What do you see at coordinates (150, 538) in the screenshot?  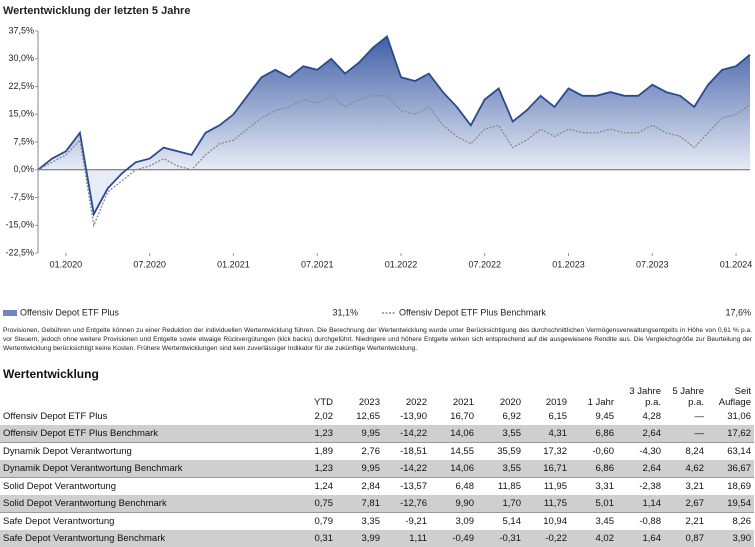 I see `row-name: Safe Depot Verantwortung Benchmark` at bounding box center [150, 538].